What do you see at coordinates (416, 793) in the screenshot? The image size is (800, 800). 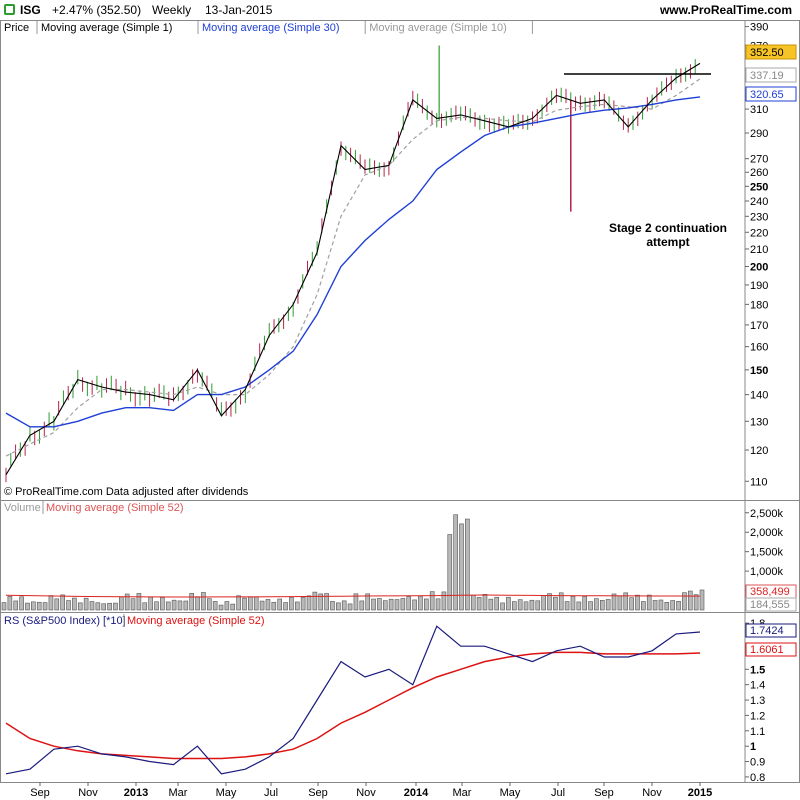 I see `x-tick-label: 2014` at bounding box center [416, 793].